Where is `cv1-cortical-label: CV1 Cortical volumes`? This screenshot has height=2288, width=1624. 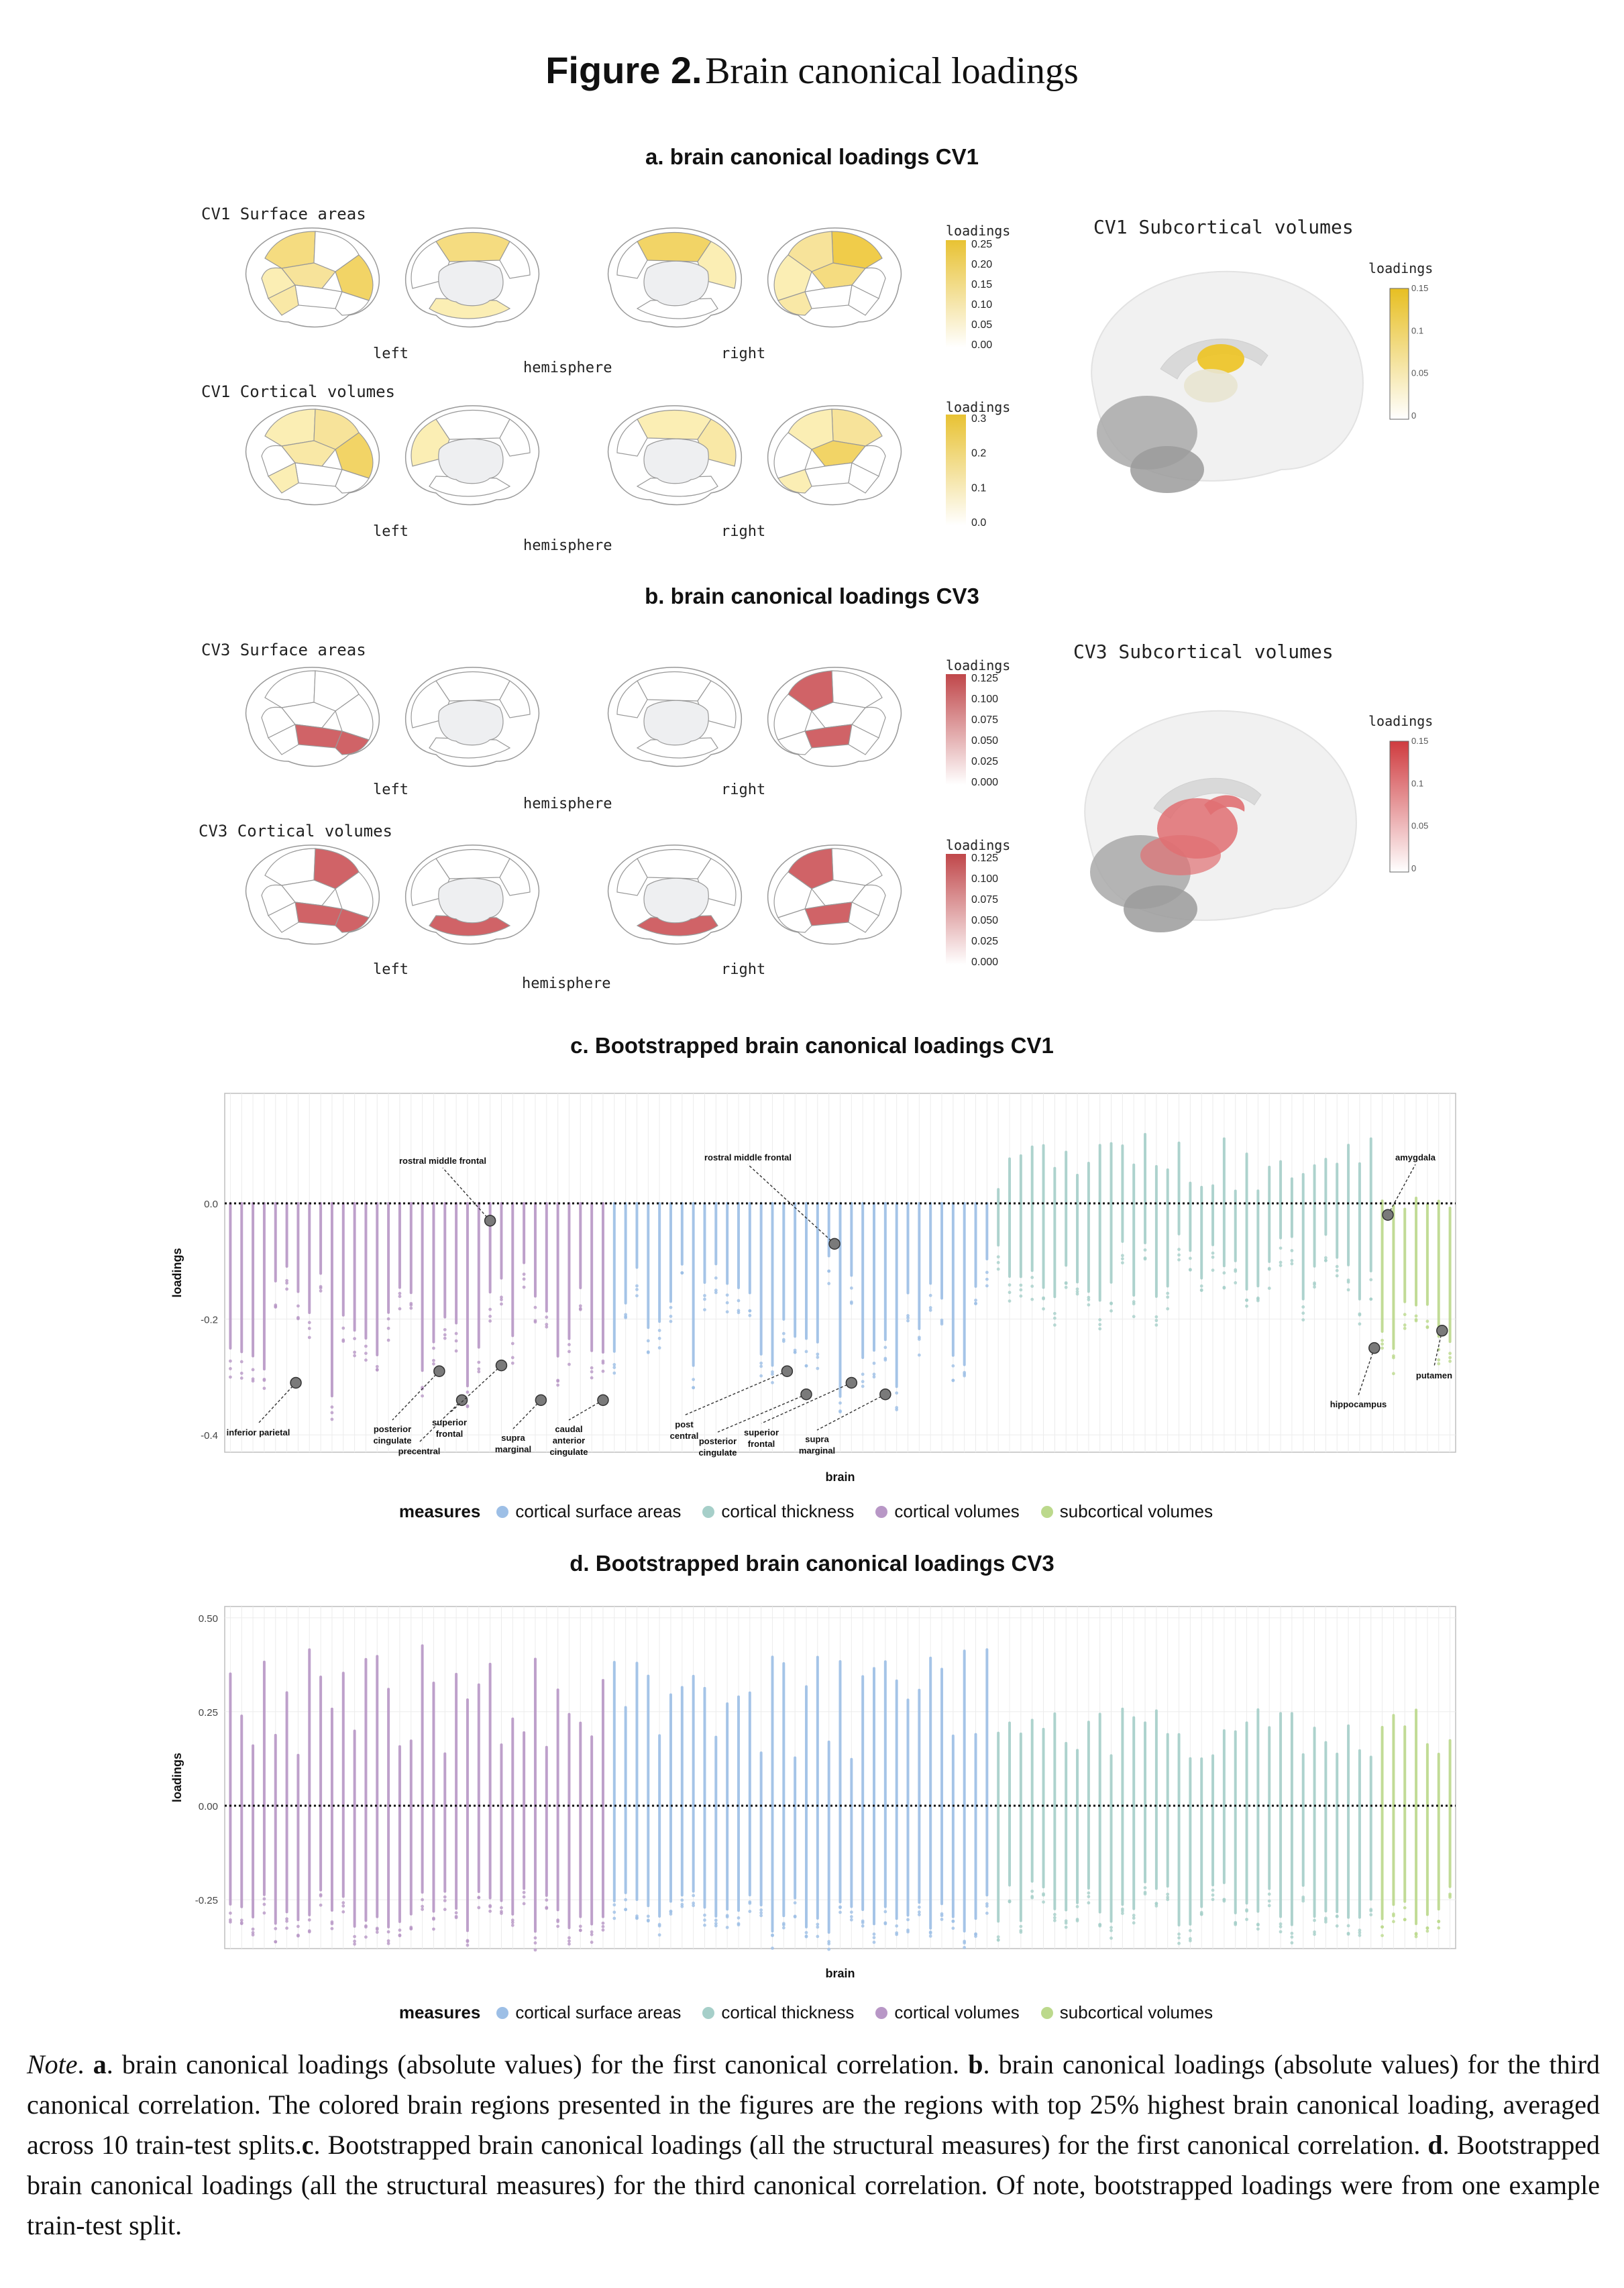 cv1-cortical-label: CV1 Cortical volumes is located at coordinates (298, 391).